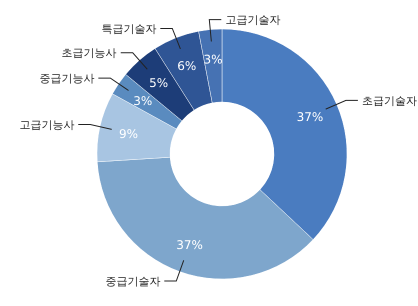 This screenshot has height=306, width=418. Describe the element at coordinates (252, 20) in the screenshot. I see `slice-label: 고급기술자` at that location.